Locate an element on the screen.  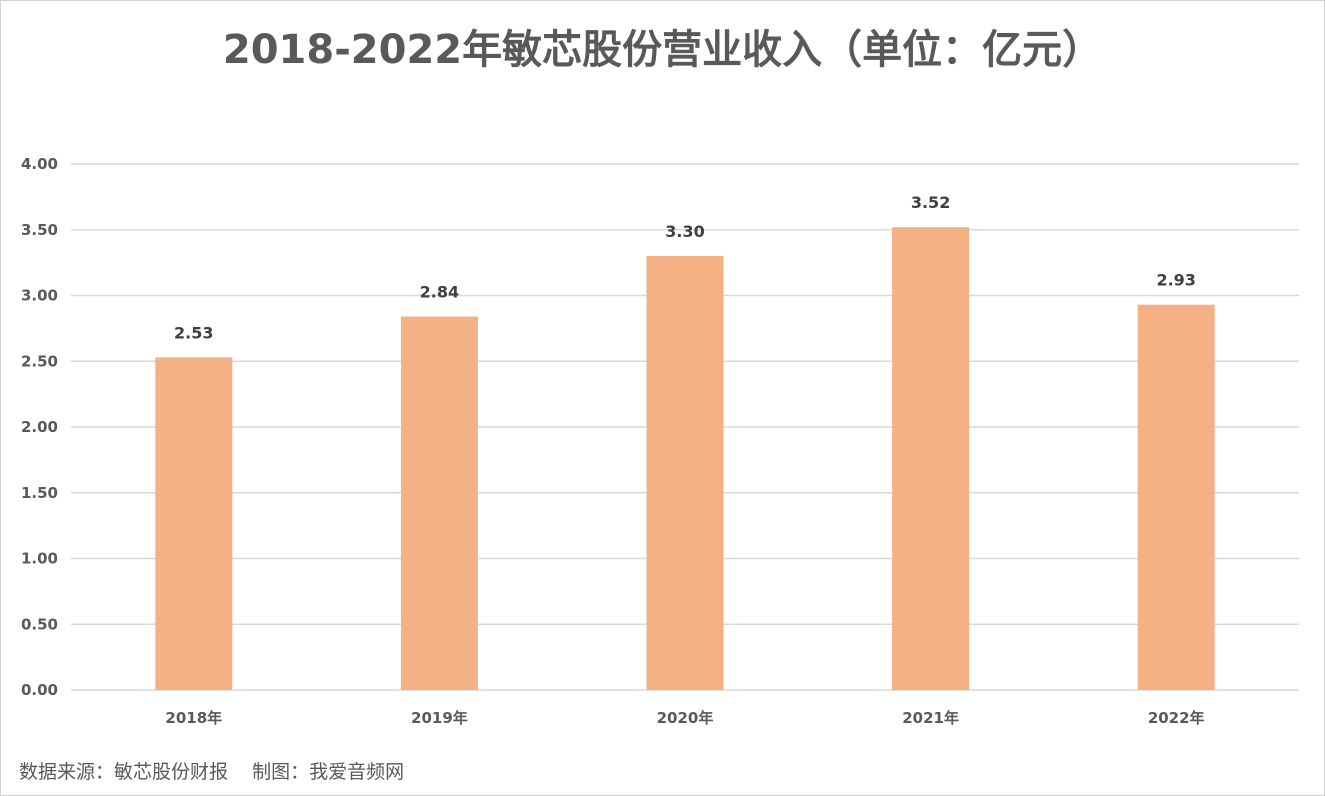
data-label: 2.53 is located at coordinates (193, 332).